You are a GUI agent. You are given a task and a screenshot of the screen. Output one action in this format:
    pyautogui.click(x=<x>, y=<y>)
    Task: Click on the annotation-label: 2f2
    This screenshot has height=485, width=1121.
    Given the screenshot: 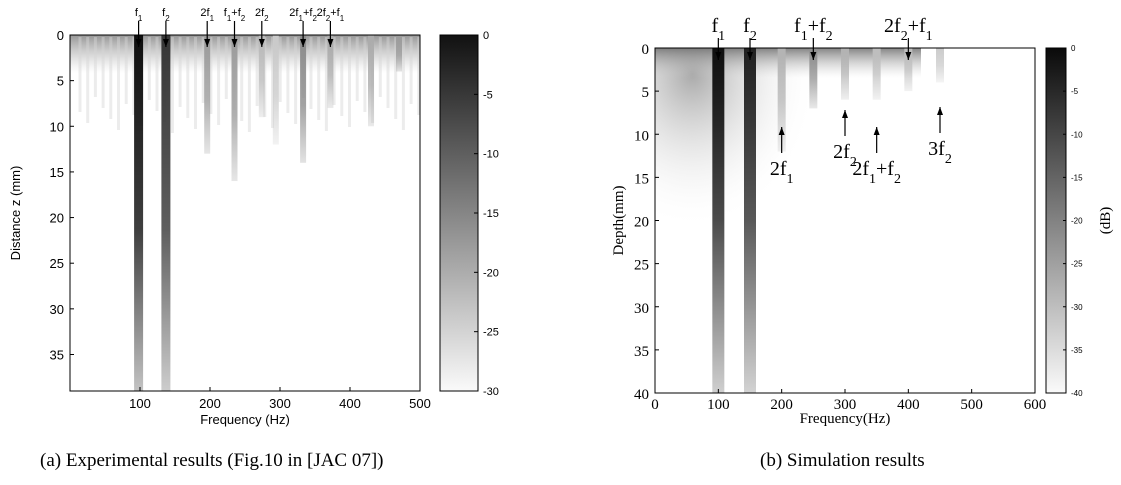 What is the action you would take?
    pyautogui.click(x=262, y=15)
    